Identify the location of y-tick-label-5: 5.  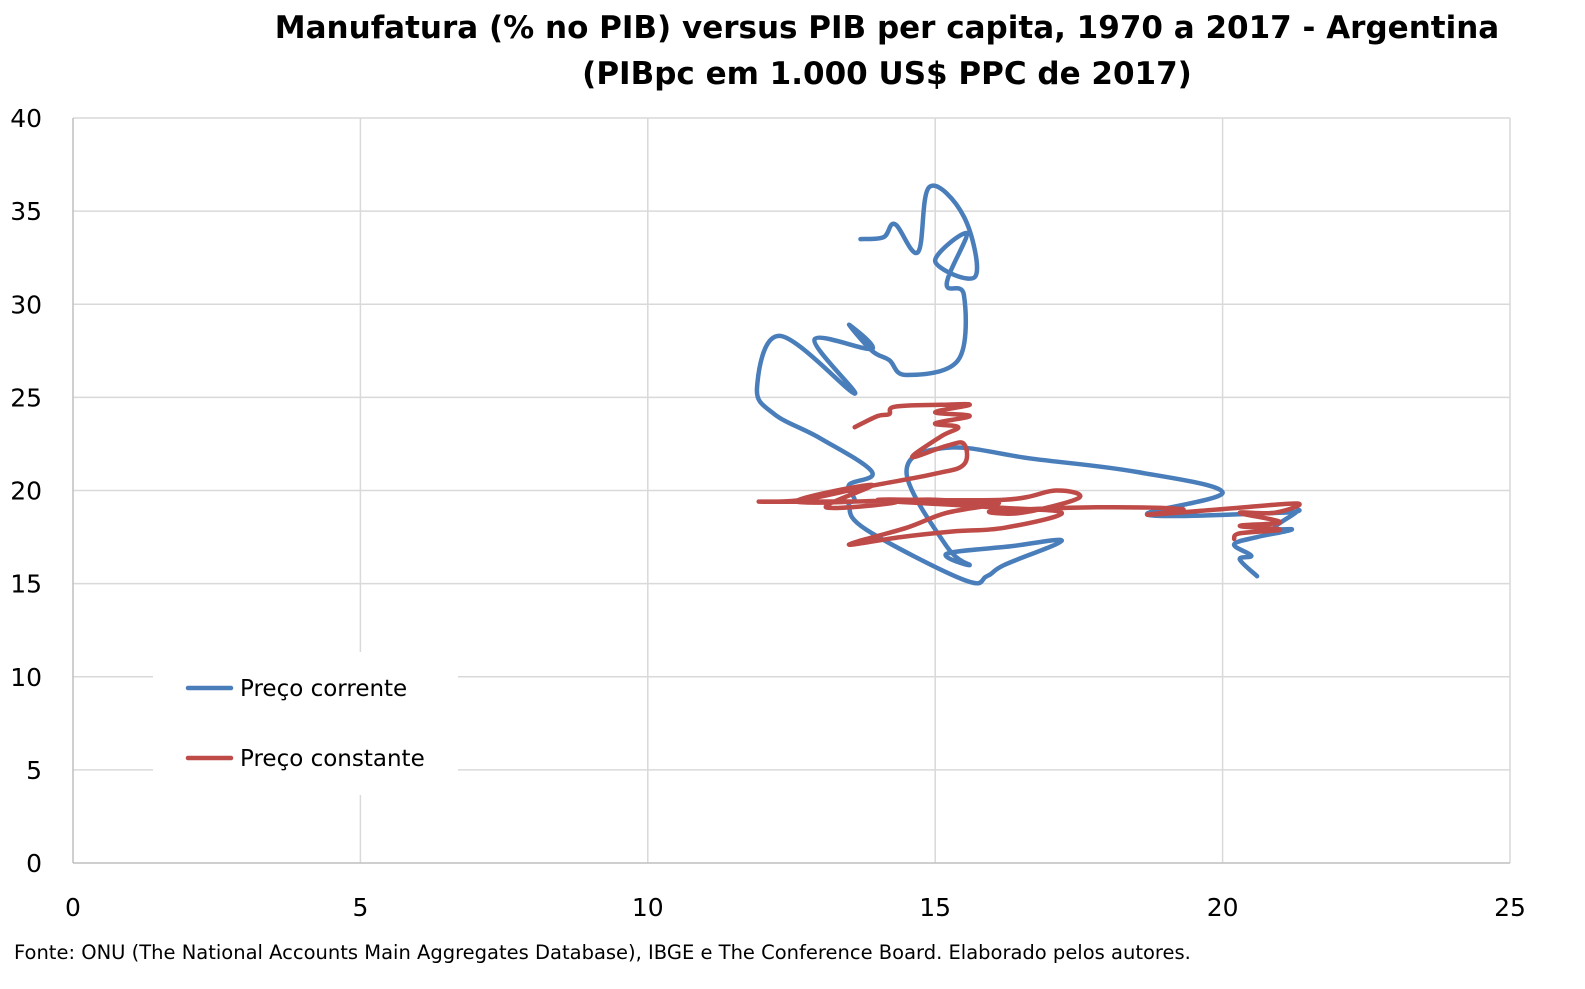
(34, 770).